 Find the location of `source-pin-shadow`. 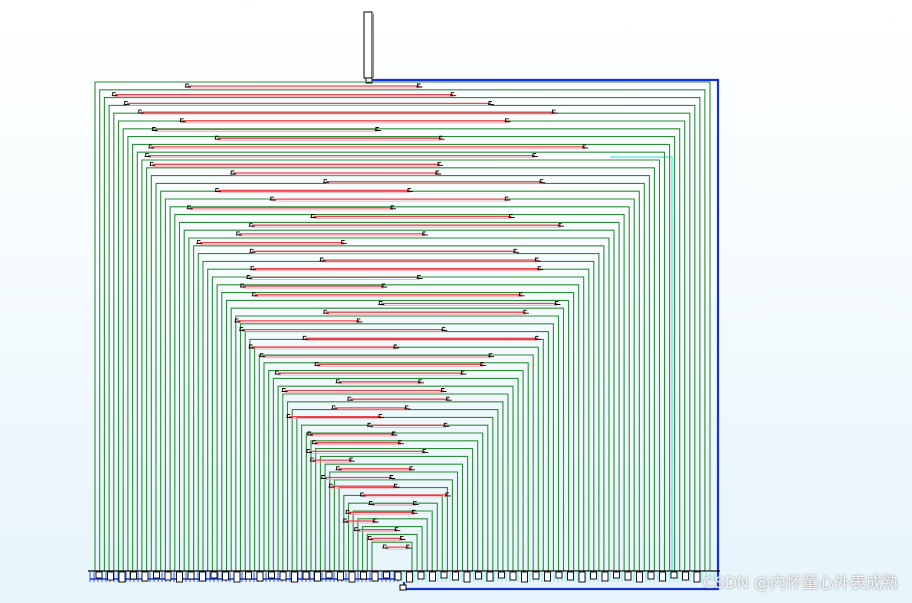

source-pin-shadow is located at coordinates (373, 46).